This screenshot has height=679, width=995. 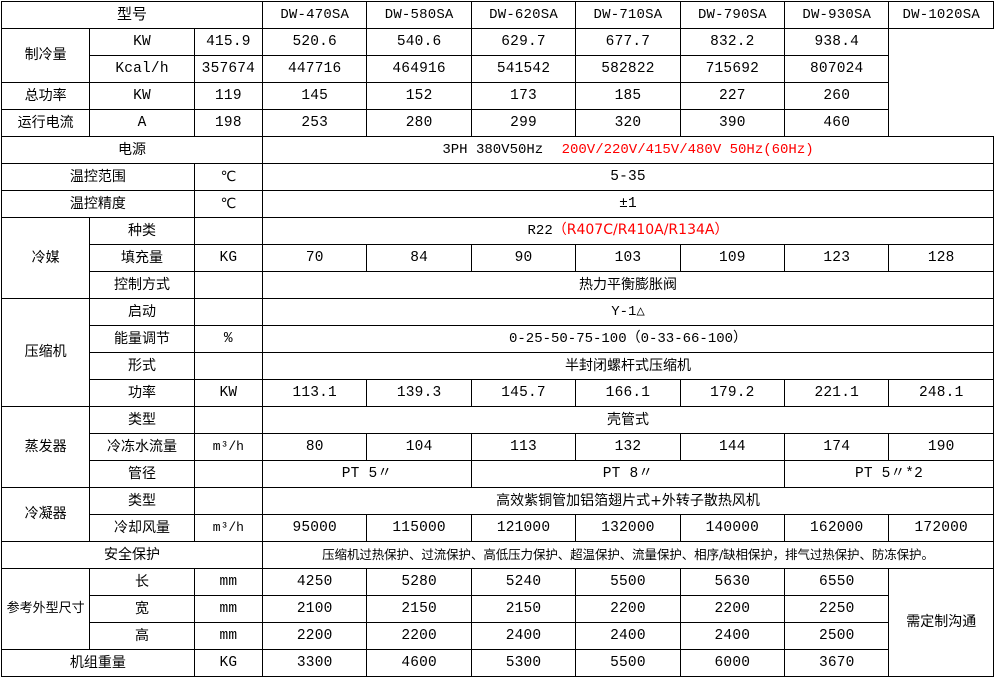 What do you see at coordinates (142, 96) in the screenshot?
I see `unit-total-power: KW` at bounding box center [142, 96].